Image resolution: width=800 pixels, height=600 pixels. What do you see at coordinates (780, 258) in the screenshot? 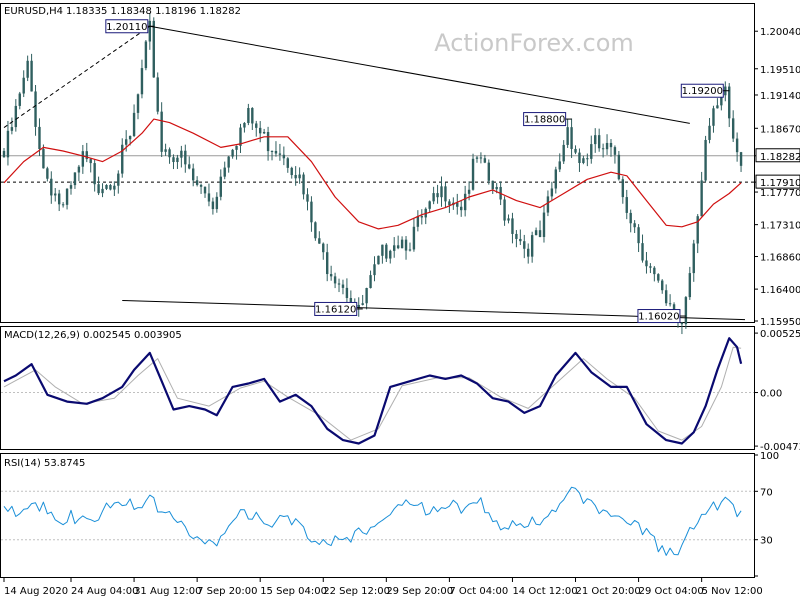
I see `price-axis-label: 1.16860` at bounding box center [780, 258].